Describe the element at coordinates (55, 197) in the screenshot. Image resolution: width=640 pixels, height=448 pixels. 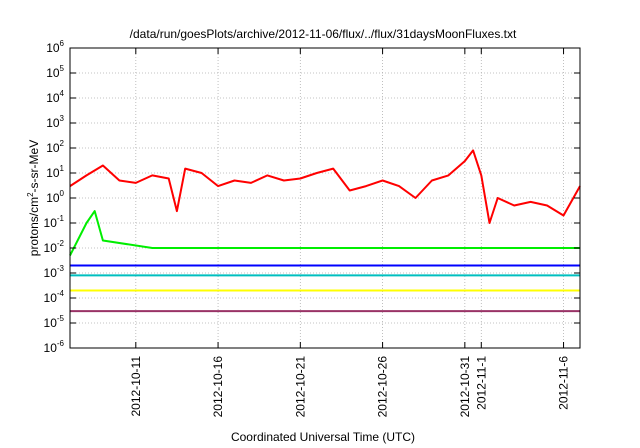
I see `y-tick-label: 10⁰` at that location.